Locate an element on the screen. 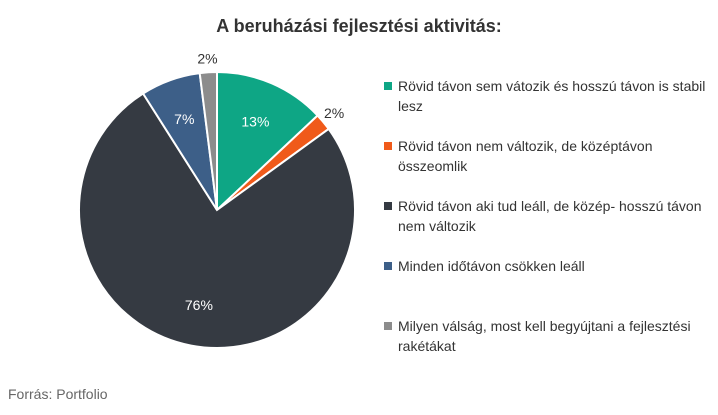  legend-item-4: Minden időtávon csökken leáll is located at coordinates (549, 266).